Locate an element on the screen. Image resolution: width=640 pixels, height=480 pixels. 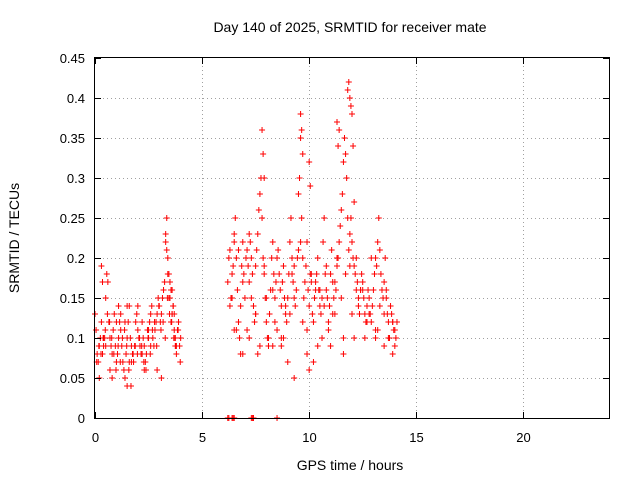
y-tick-label: 0.45 is located at coordinates (72, 58).